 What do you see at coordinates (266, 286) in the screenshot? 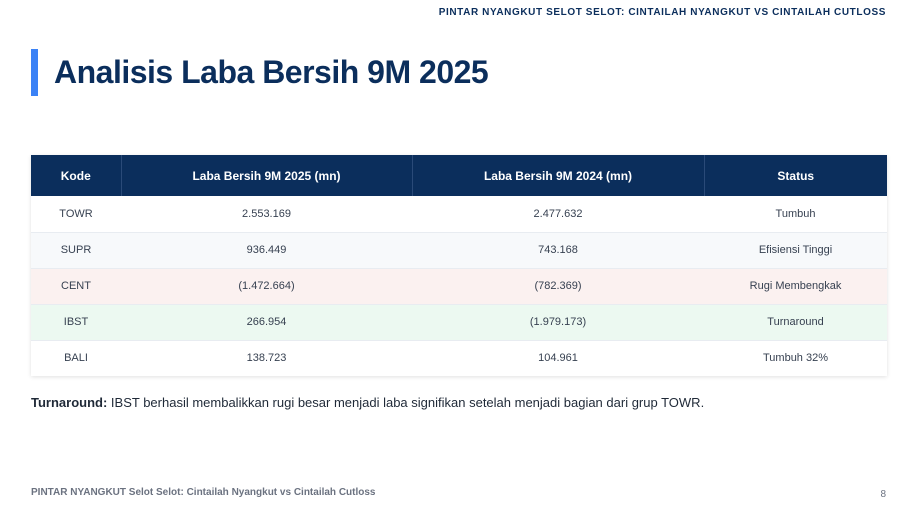
I see `cell-laba-2025: (1.472.664)` at bounding box center [266, 286].